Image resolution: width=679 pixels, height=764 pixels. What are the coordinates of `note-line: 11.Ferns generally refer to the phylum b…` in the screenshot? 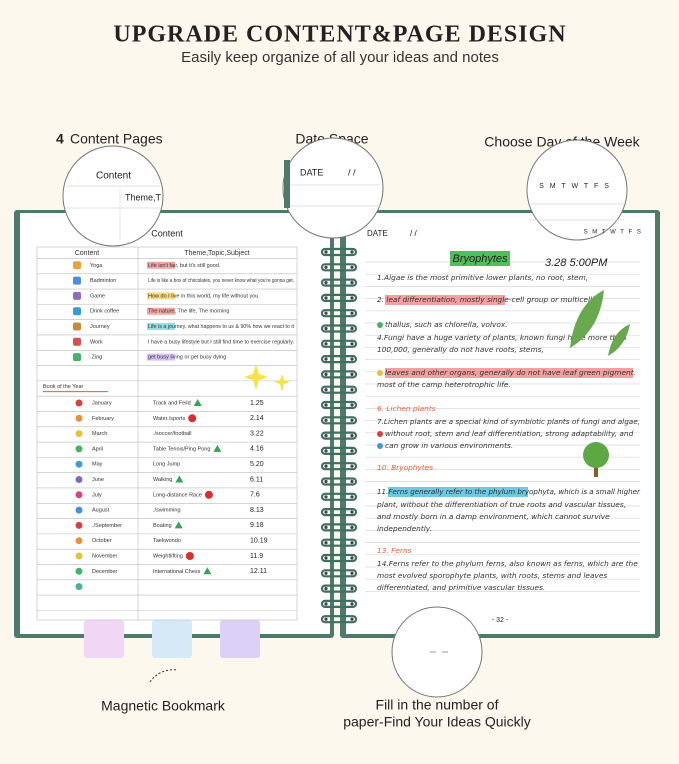 It's located at (509, 491).